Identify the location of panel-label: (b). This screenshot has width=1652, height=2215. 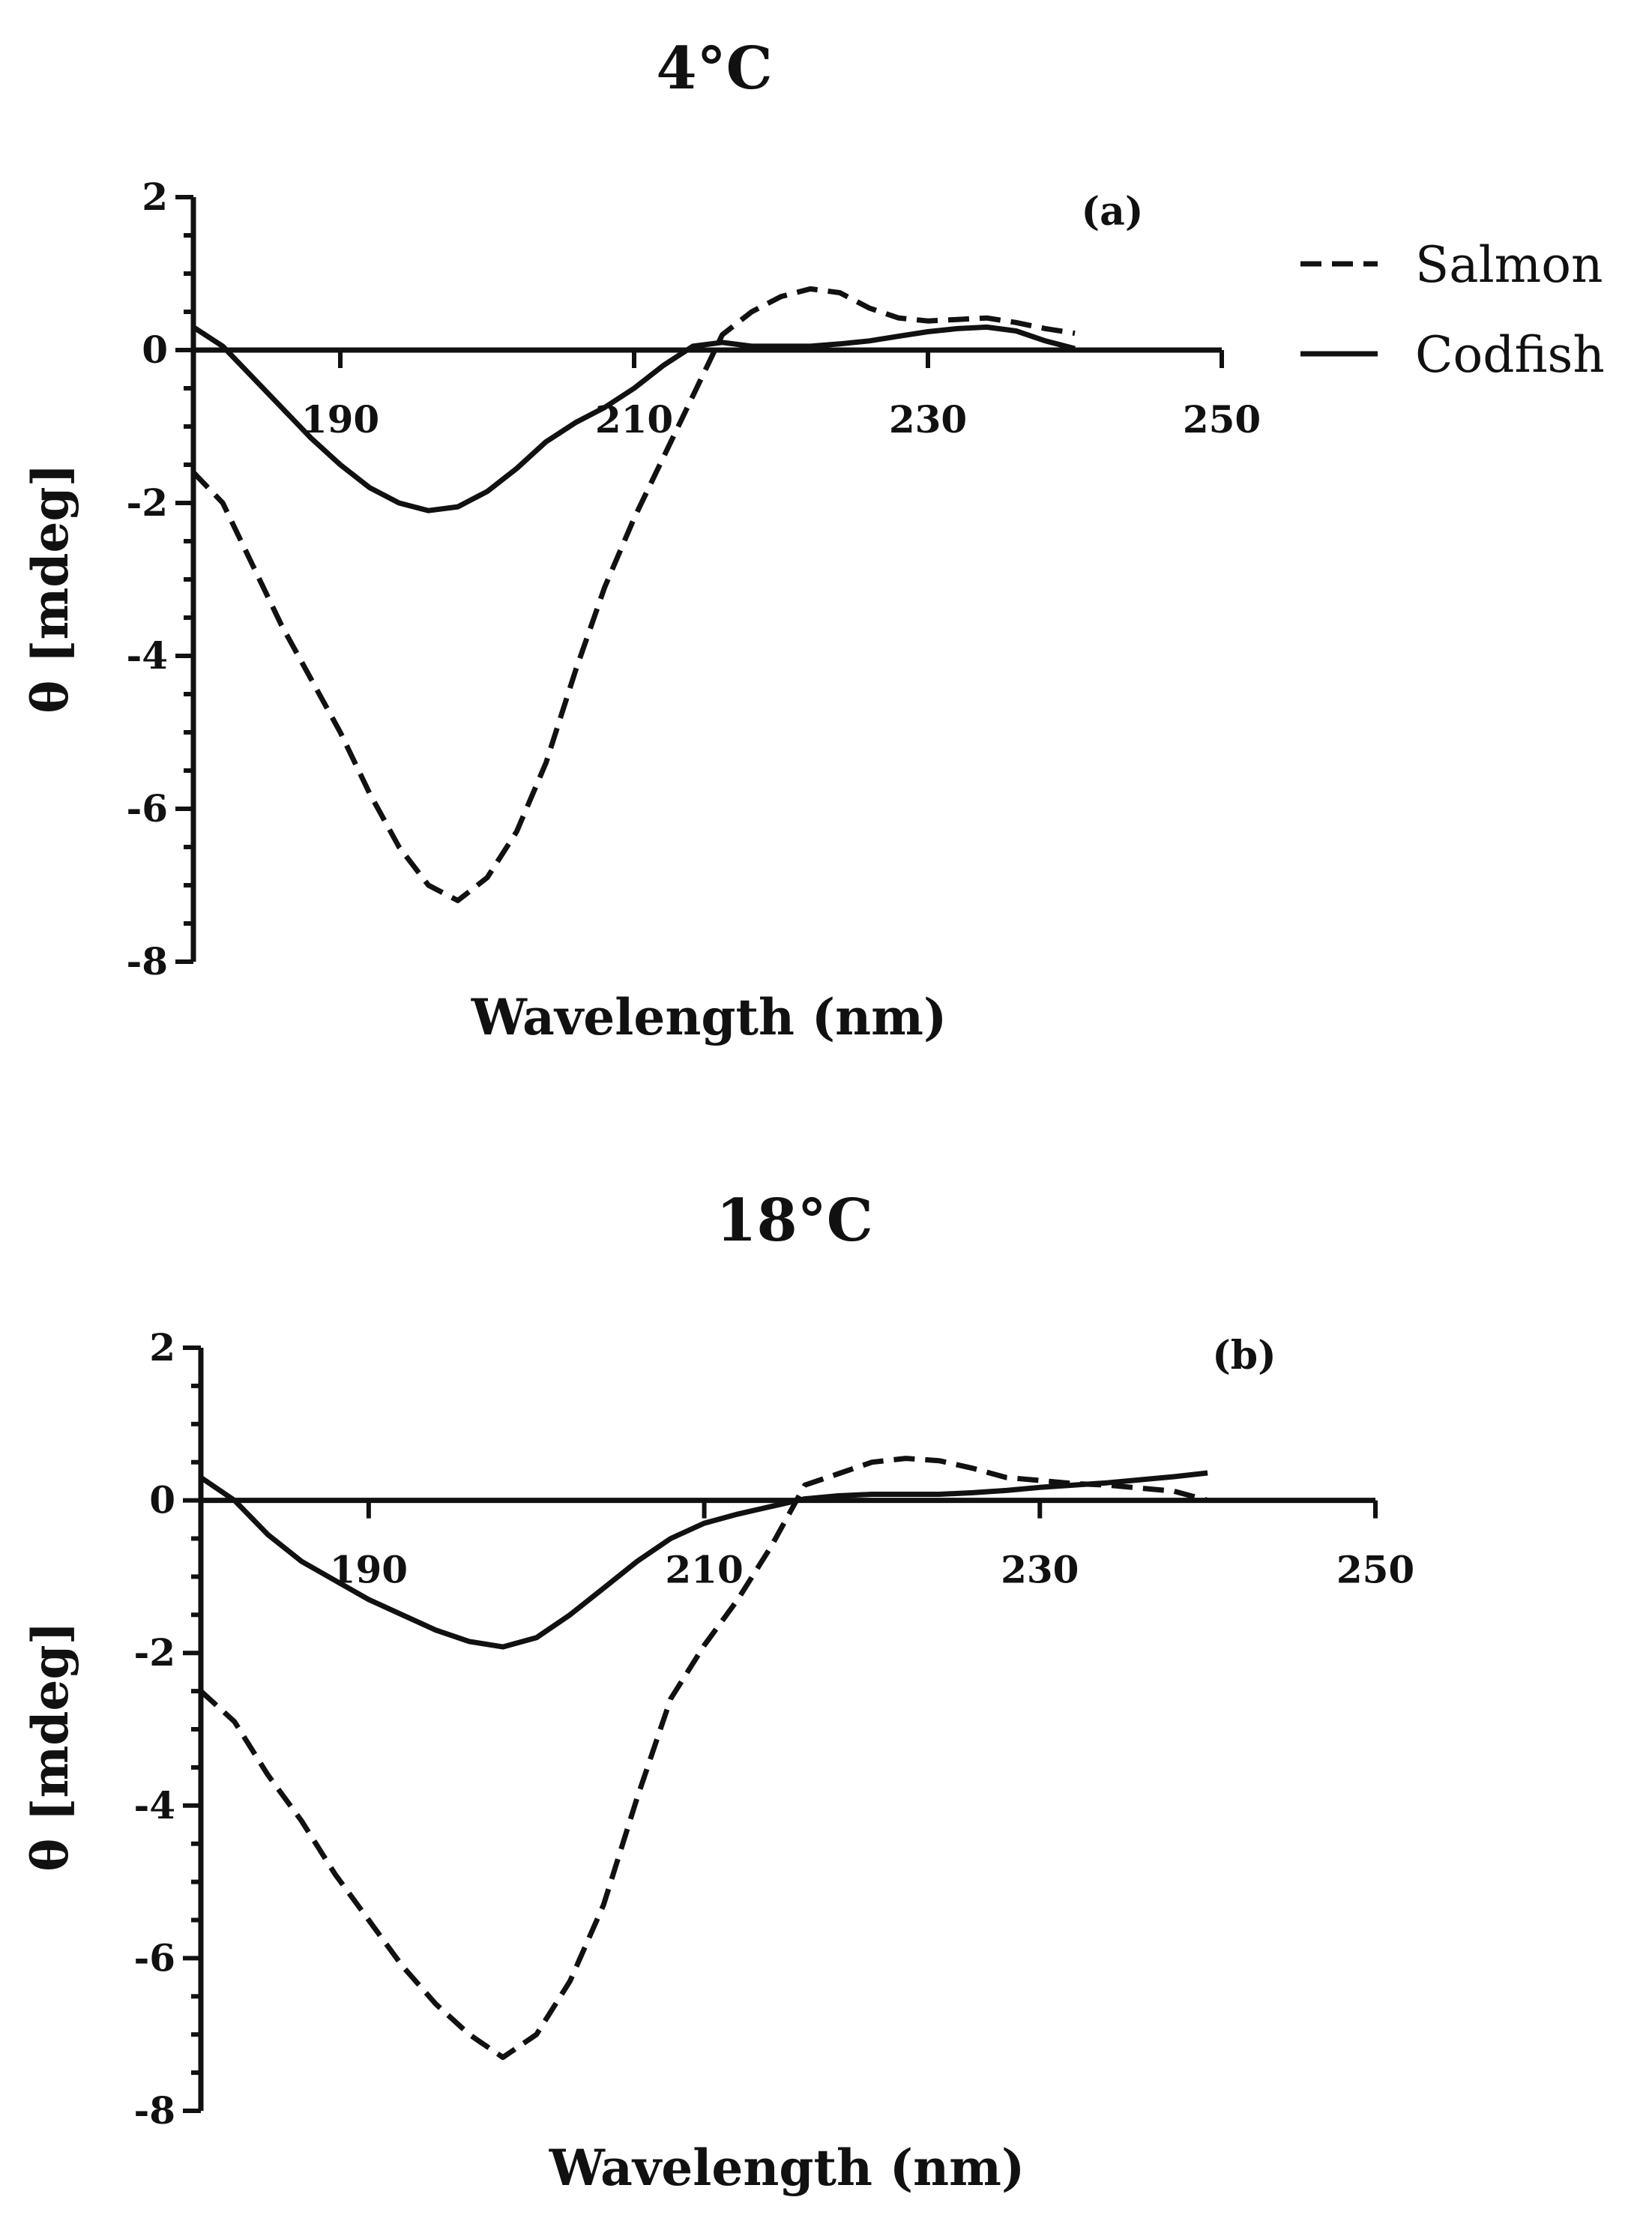
(1244, 1355).